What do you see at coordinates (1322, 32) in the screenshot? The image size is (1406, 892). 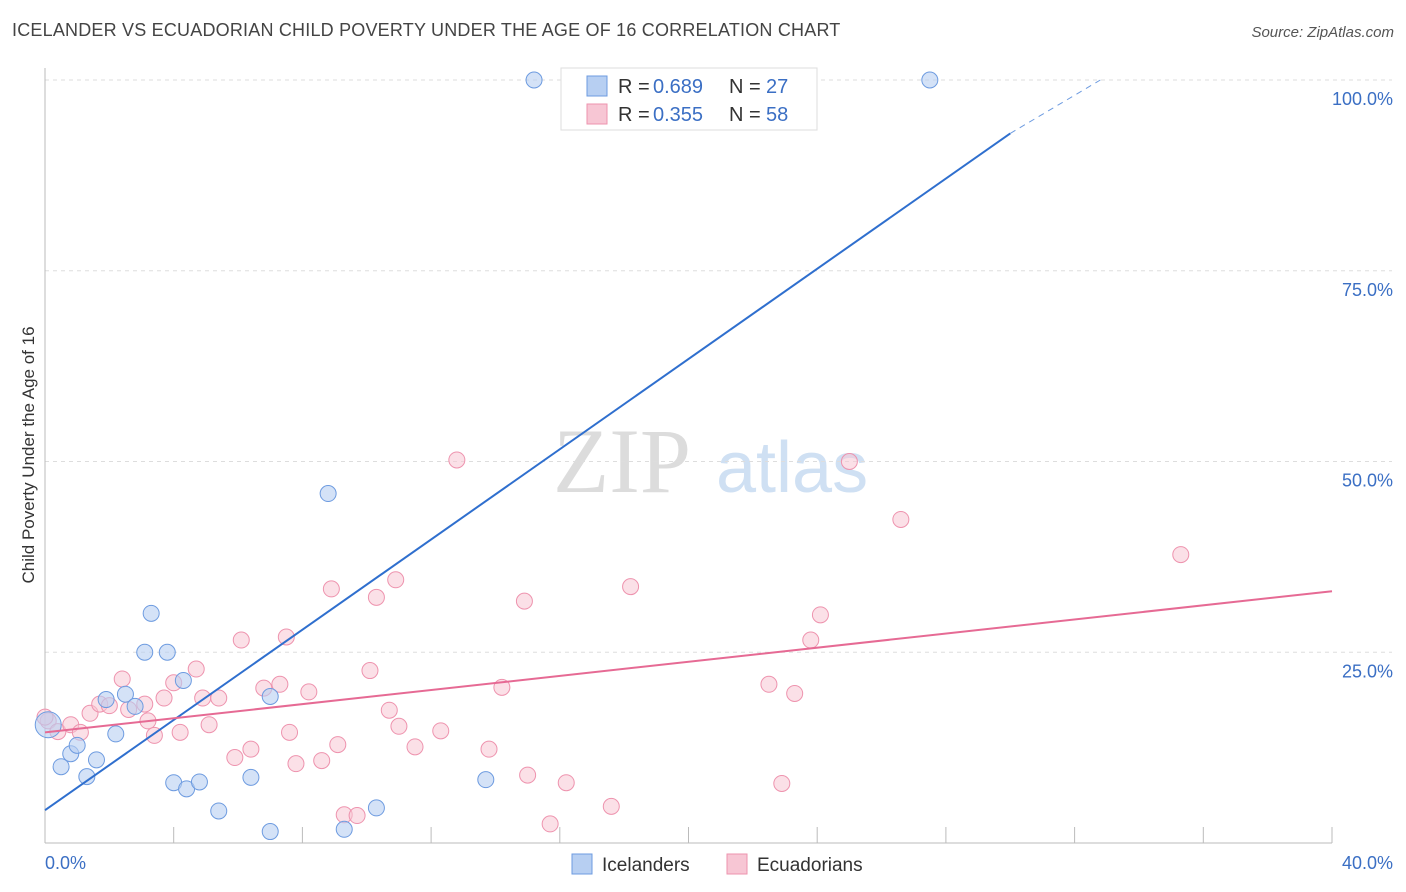 I see `source-label: Source: ZipAtlas.com` at bounding box center [1322, 32].